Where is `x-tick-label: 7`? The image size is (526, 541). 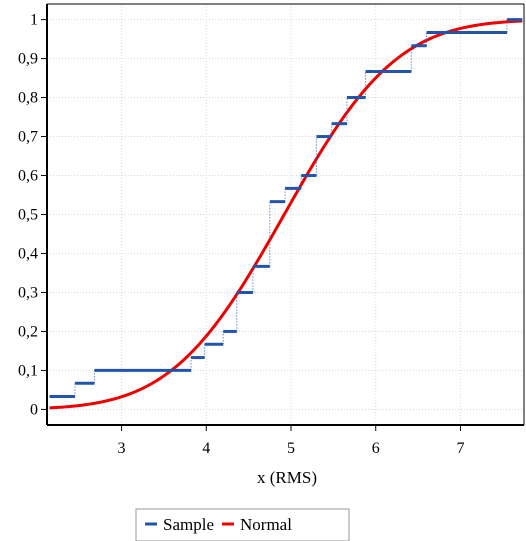
x-tick-label: 7 is located at coordinates (460, 448).